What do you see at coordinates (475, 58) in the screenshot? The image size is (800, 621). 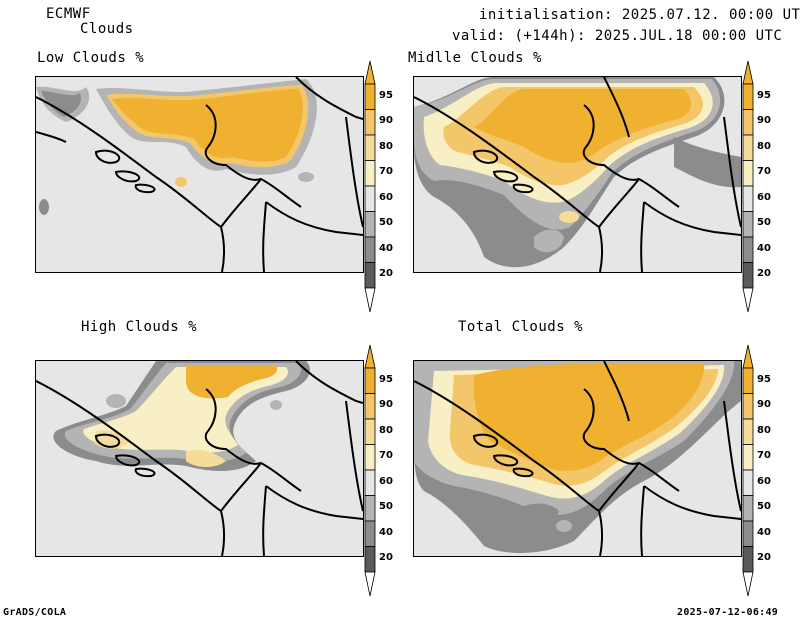 I see `panel-title-middle: Midlle Clouds %` at bounding box center [475, 58].